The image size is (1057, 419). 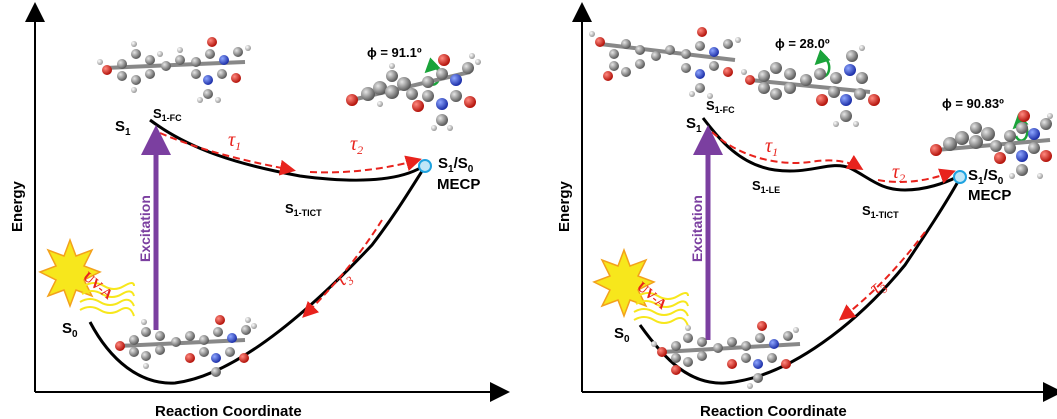 I want to click on left-molecule-s0-icon, so click(x=186, y=346).